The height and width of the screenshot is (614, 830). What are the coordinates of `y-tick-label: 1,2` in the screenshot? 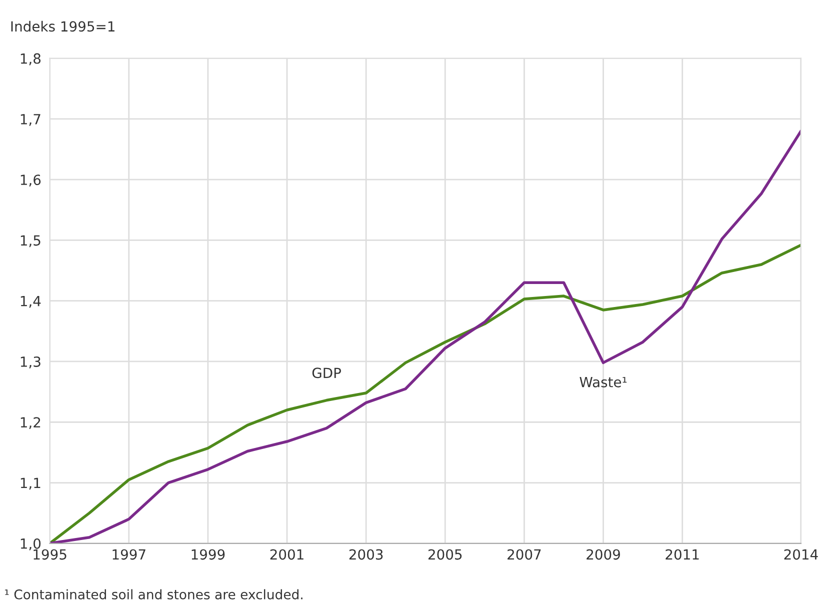 It's located at (30, 423).